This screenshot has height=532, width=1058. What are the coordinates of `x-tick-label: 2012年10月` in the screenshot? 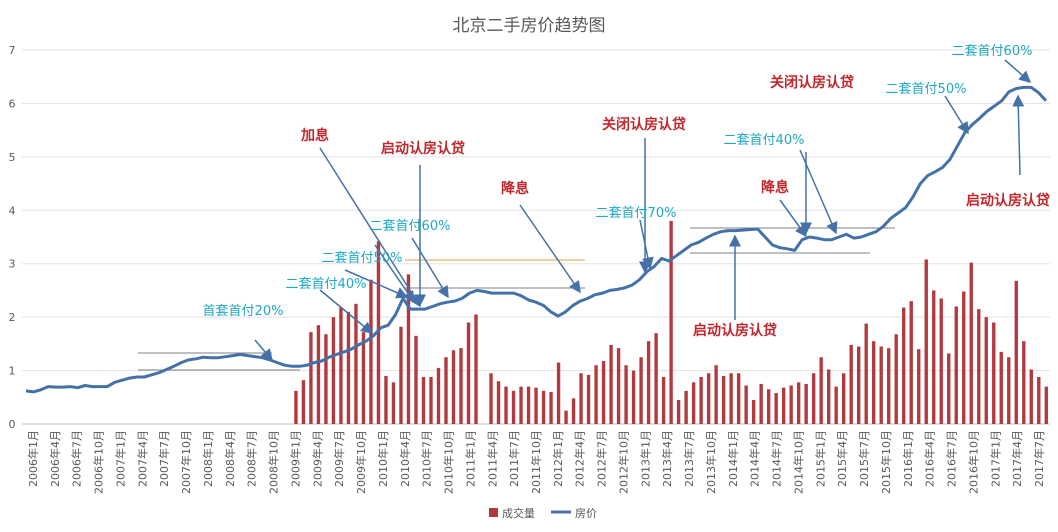 It's located at (623, 462).